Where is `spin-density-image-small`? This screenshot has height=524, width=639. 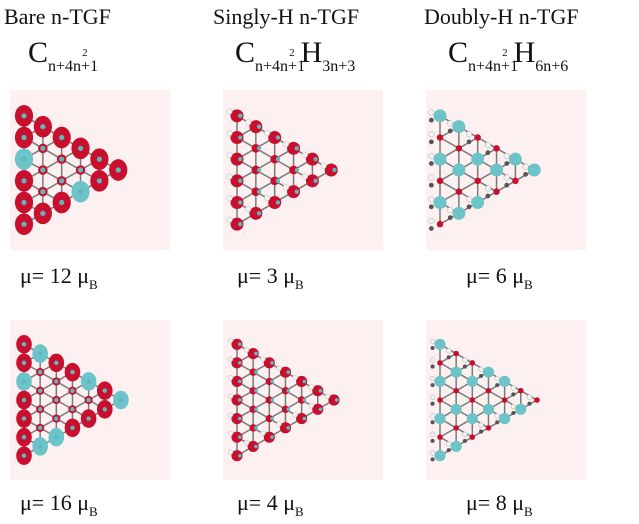
spin-density-image-small is located at coordinates (506, 170).